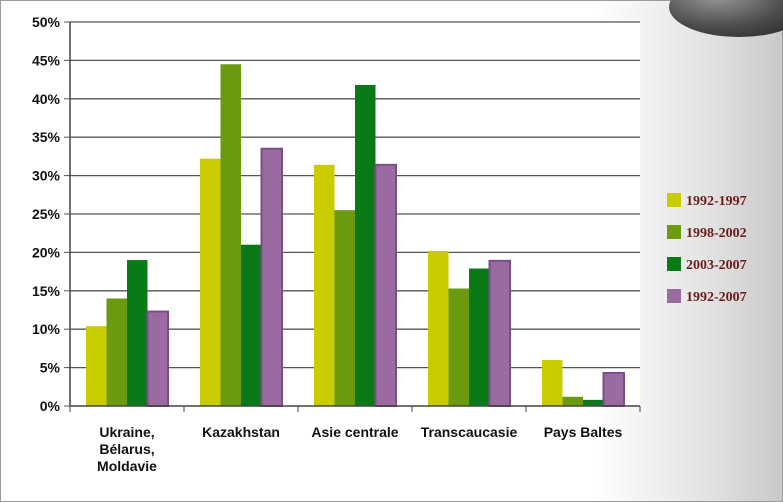 This screenshot has height=502, width=783. I want to click on x-category-label: Transcaucasie, so click(469, 432).